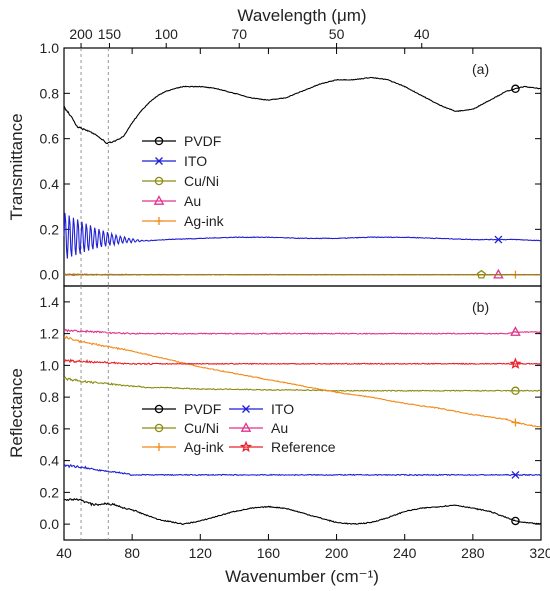 This screenshot has height=591, width=550. I want to click on panel-b-marker-ag-ink, so click(515, 422).